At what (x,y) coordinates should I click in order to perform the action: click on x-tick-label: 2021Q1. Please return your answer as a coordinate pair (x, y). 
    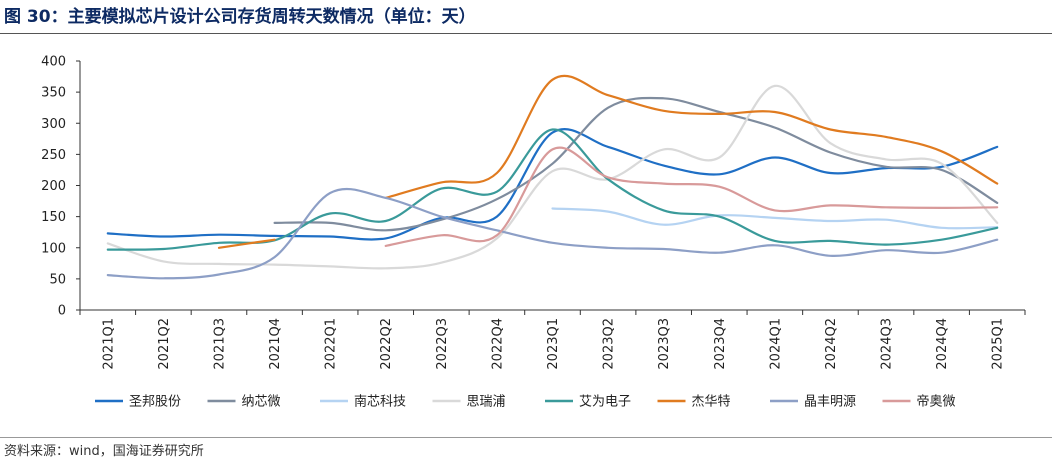
    Looking at the image, I should click on (108, 344).